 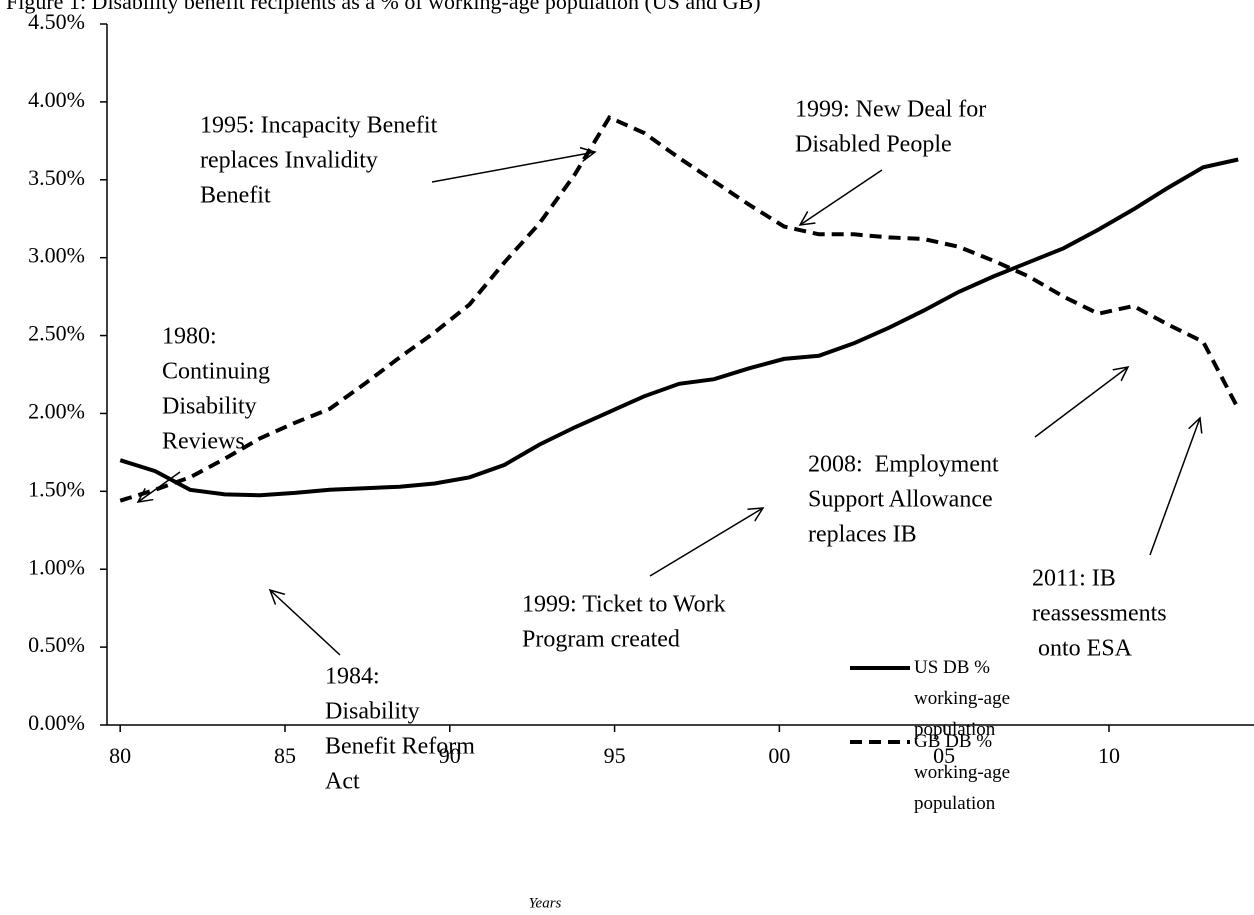 I want to click on legend-label: GB DB % working-age population, so click(x=962, y=772).